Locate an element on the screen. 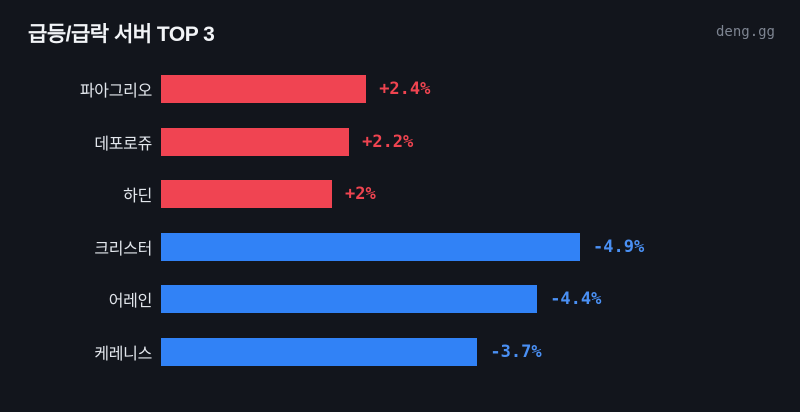 The image size is (800, 412). value-label: +2.2% is located at coordinates (388, 141).